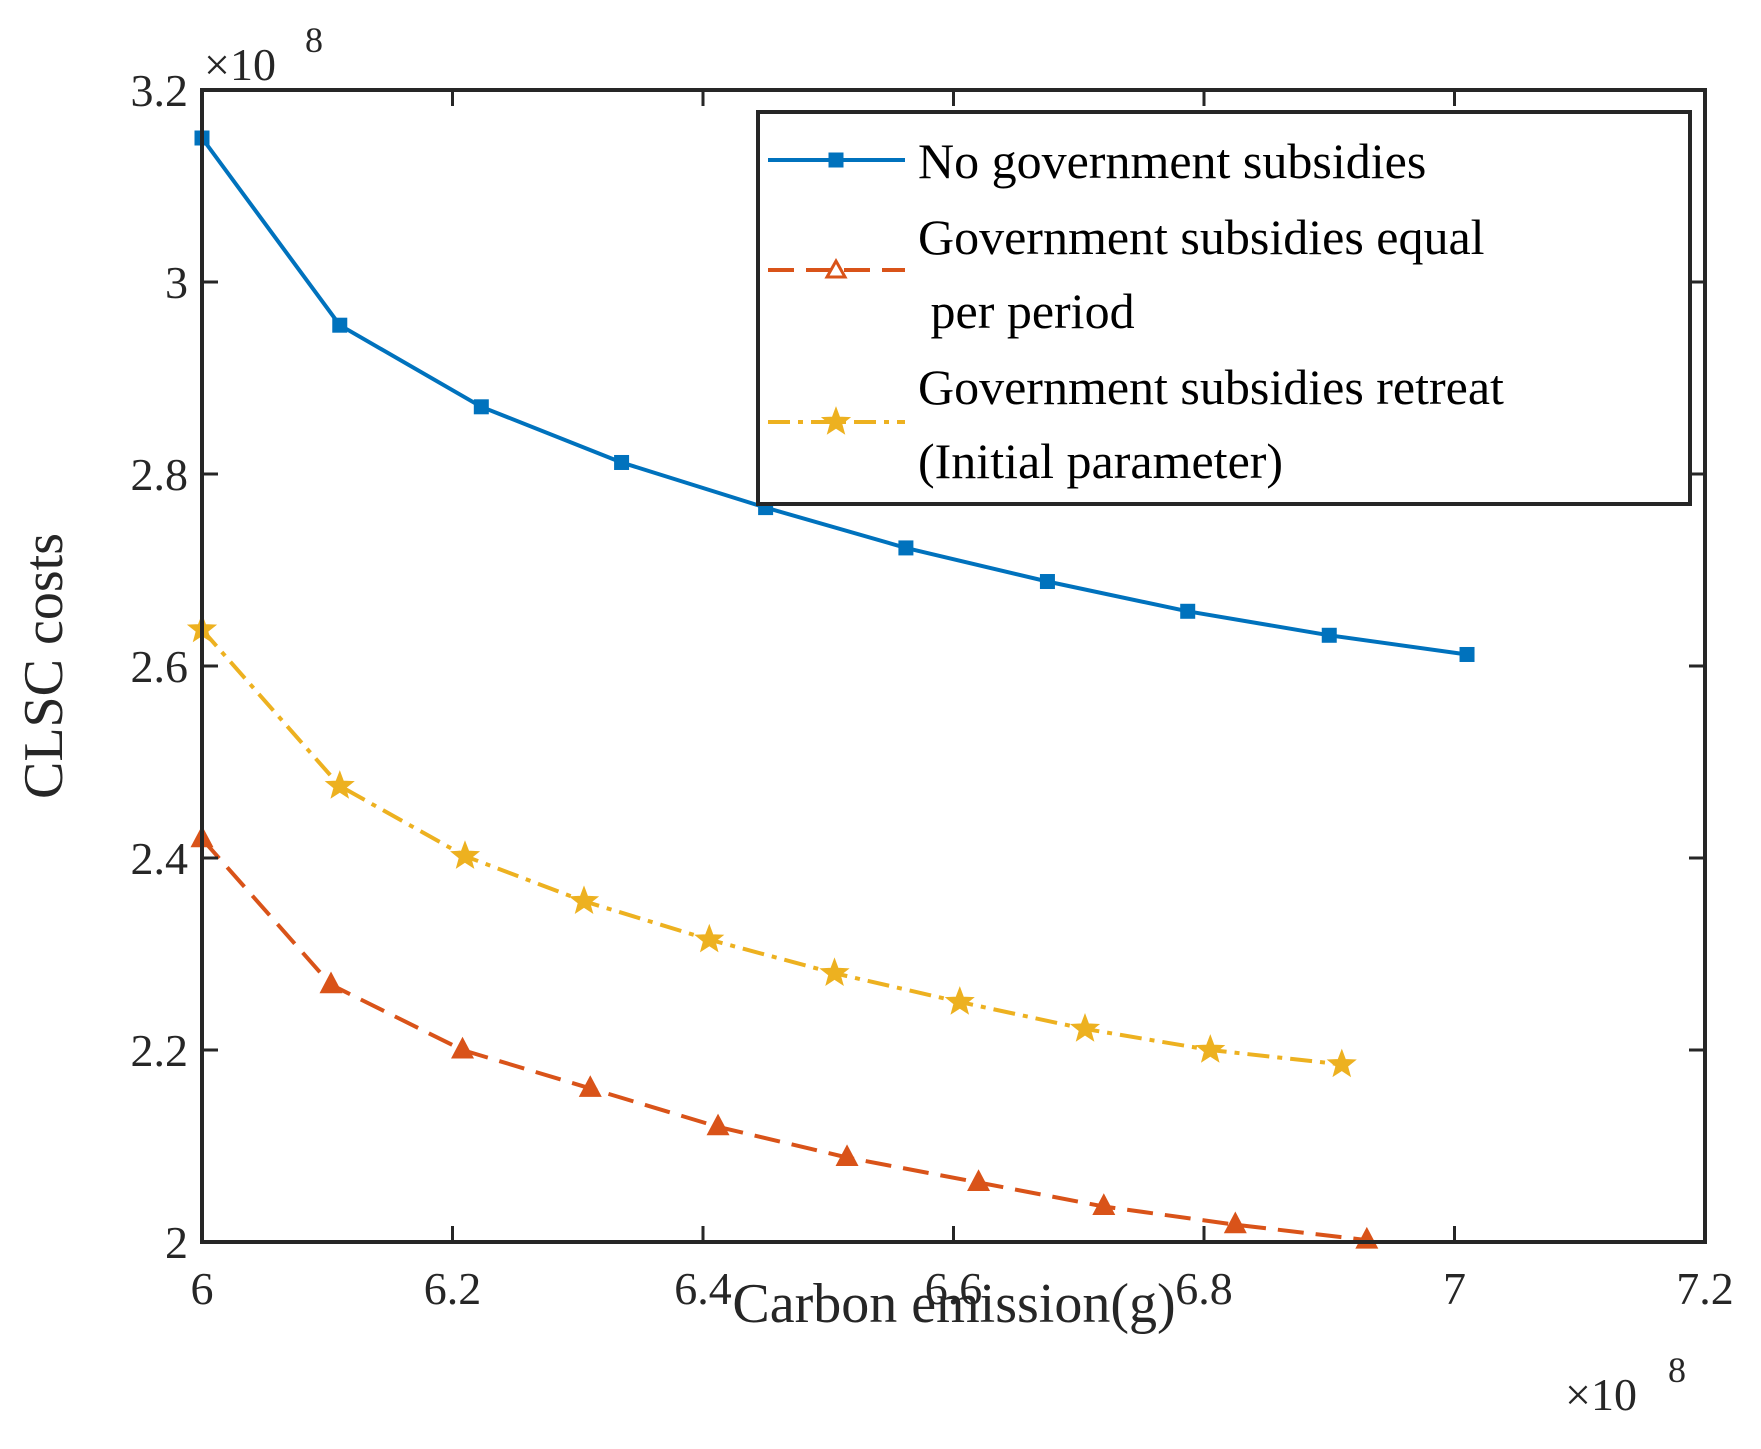  I want to click on legend-marker-star, so click(836, 420).